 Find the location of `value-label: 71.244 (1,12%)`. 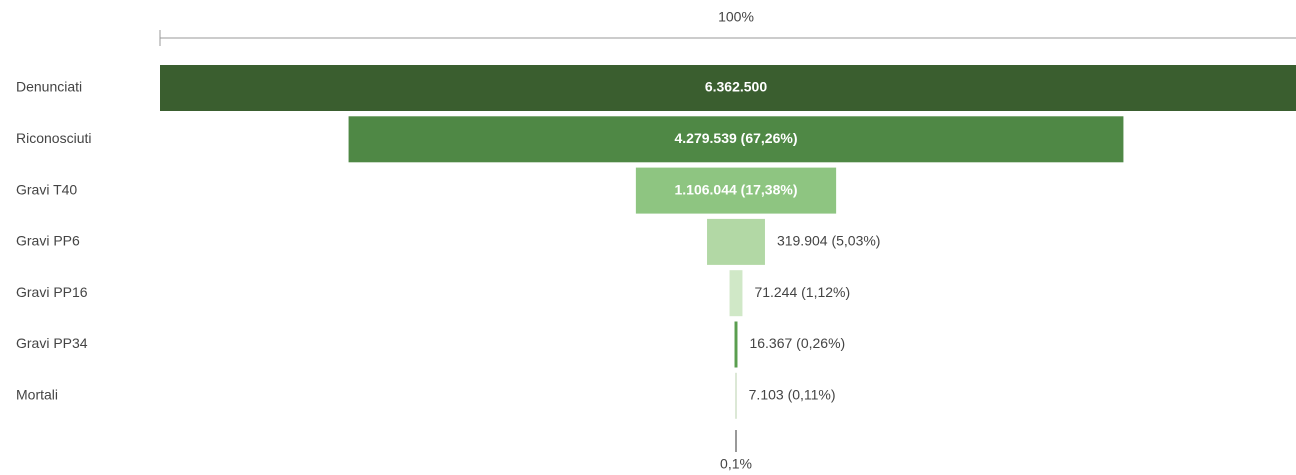

value-label: 71.244 (1,12%) is located at coordinates (802, 292).